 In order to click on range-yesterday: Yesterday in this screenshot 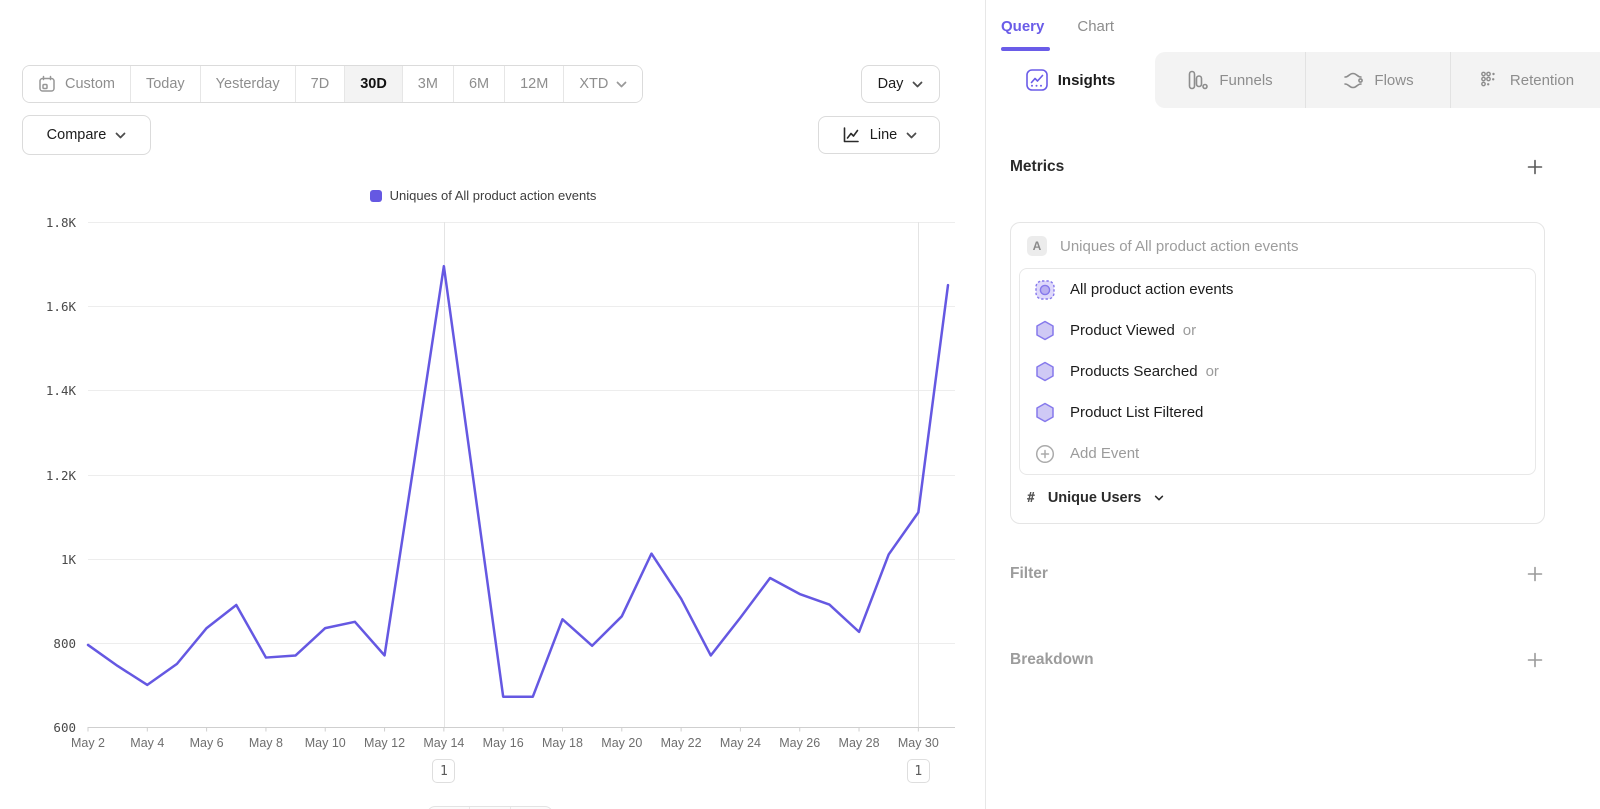, I will do `click(248, 84)`.